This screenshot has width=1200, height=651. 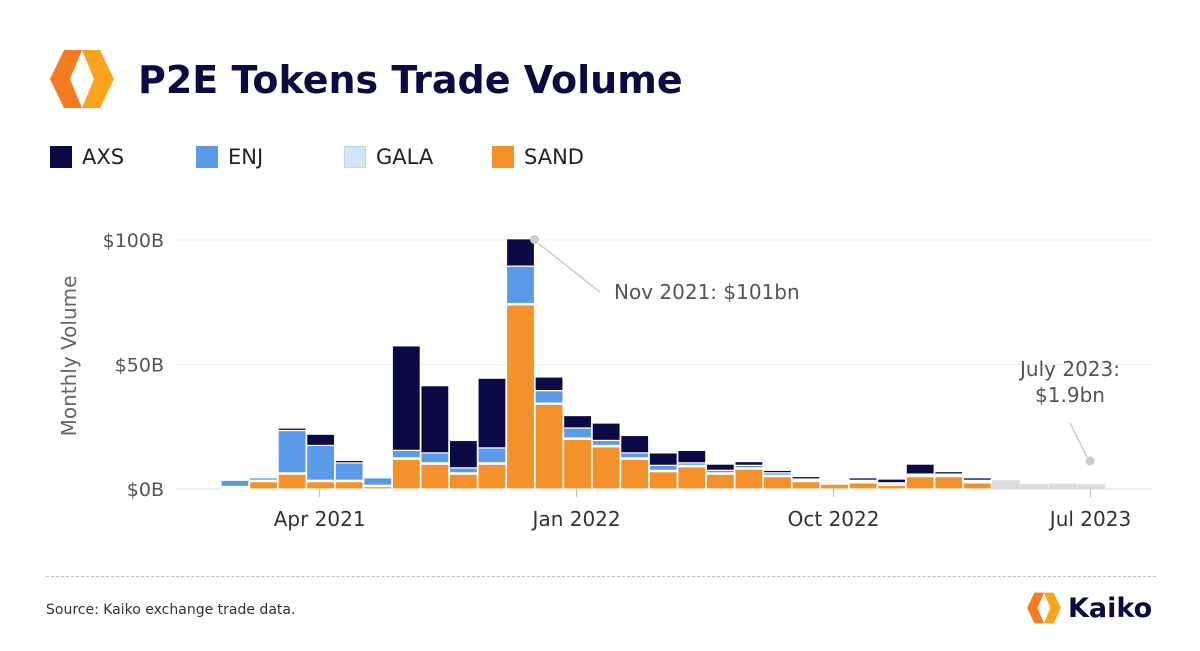 What do you see at coordinates (1034, 486) in the screenshot?
I see `bar-total-may-2023` at bounding box center [1034, 486].